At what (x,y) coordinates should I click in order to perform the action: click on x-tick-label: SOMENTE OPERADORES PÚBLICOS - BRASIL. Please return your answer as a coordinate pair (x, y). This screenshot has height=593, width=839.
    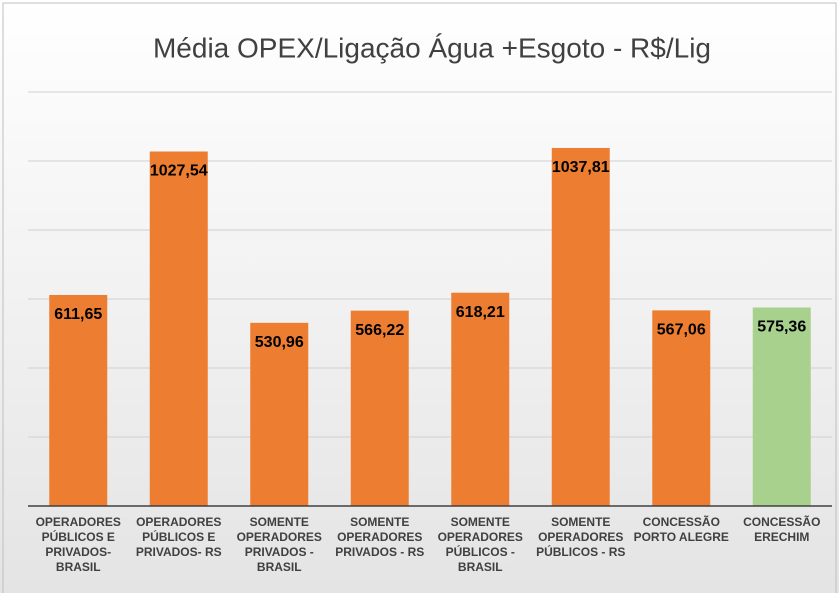
    Looking at the image, I should click on (480, 544).